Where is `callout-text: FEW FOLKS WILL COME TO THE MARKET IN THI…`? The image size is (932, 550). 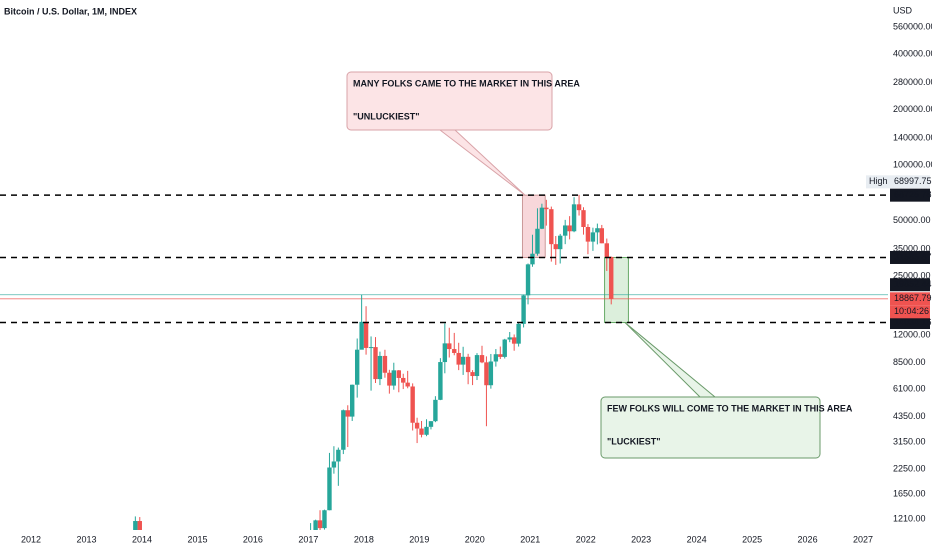
callout-text: FEW FOLKS WILL COME TO THE MARKET IN THI… is located at coordinates (730, 408).